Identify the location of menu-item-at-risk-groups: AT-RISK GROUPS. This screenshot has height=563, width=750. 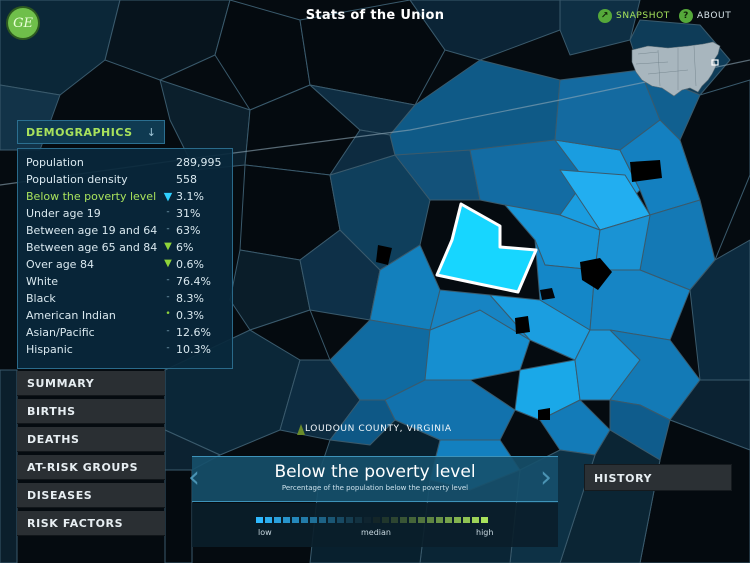
(91, 467).